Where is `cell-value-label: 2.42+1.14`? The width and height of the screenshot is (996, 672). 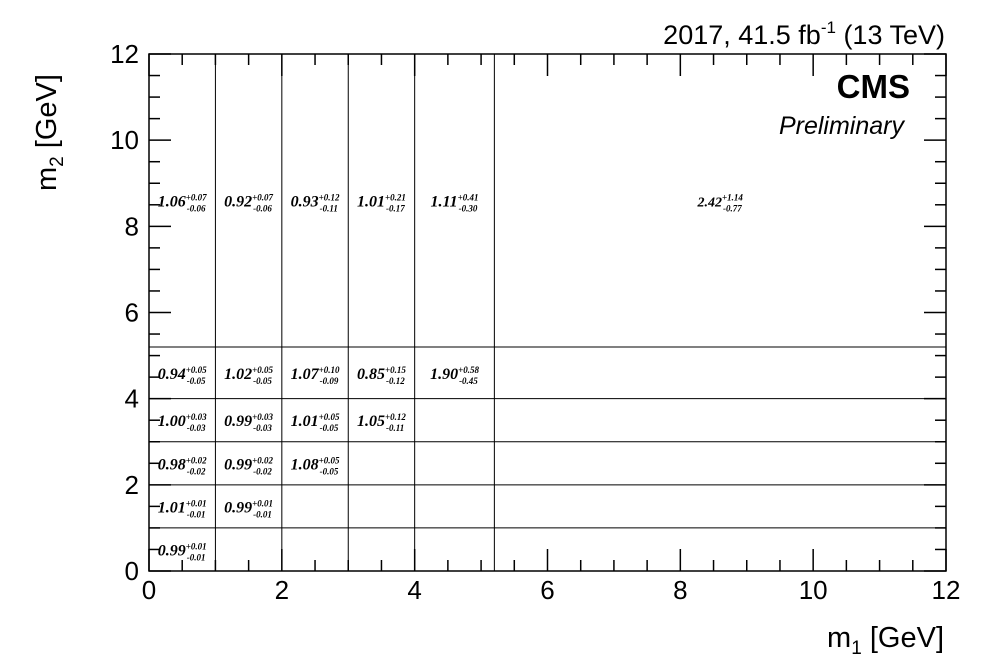 cell-value-label: 2.42+1.14 is located at coordinates (719, 201).